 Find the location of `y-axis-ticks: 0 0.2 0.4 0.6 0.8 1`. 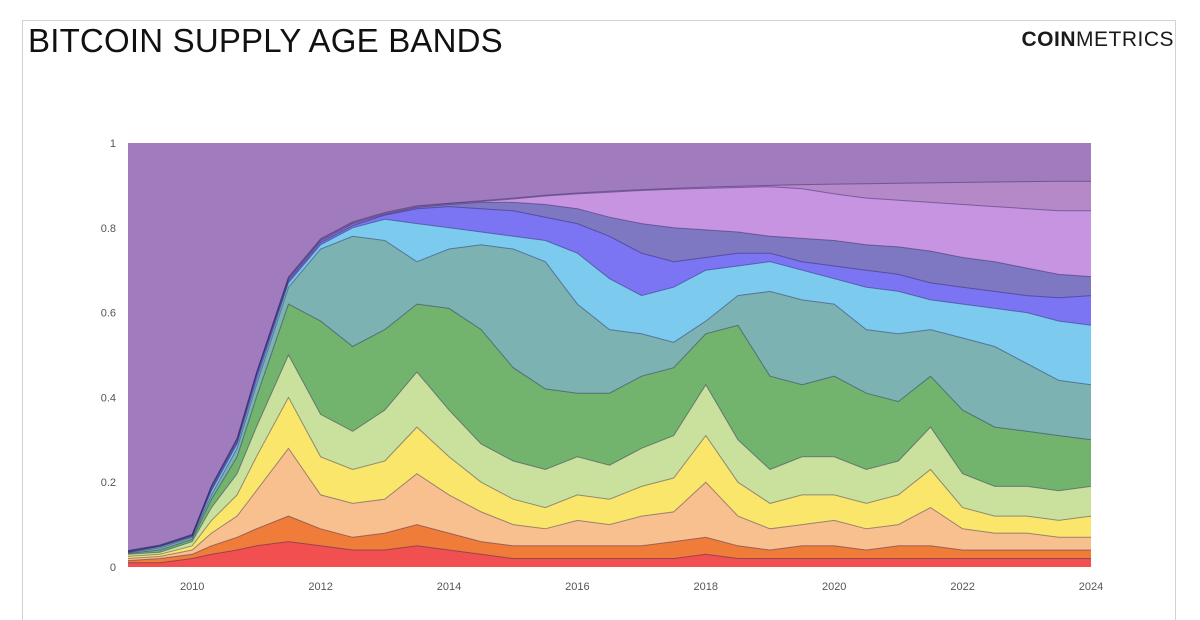

y-axis-ticks: 0 0.2 0.4 0.6 0.8 1 is located at coordinates (108, 356).